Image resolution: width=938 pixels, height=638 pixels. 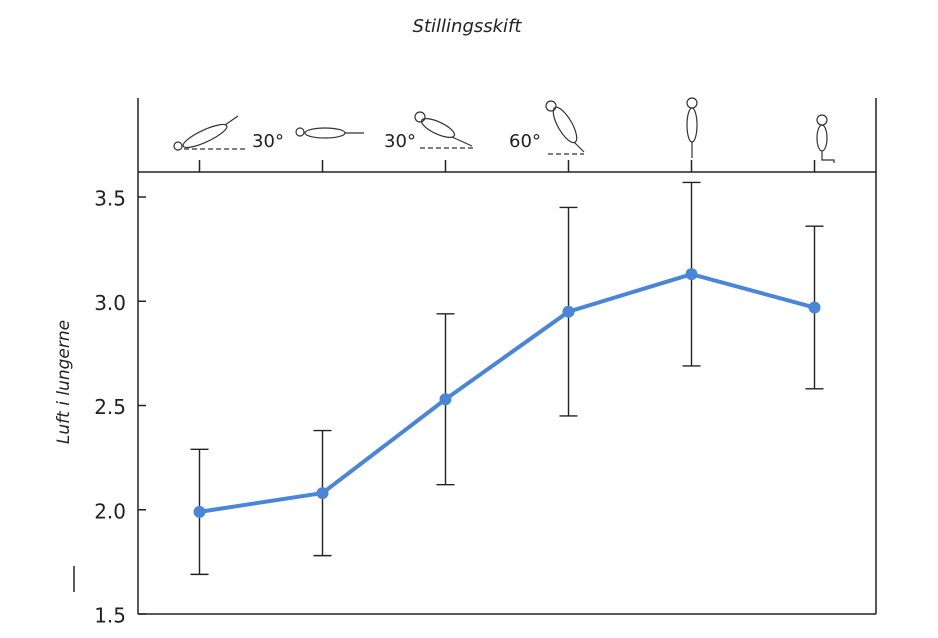 What do you see at coordinates (110, 511) in the screenshot?
I see `y-tick-label: 2.0` at bounding box center [110, 511].